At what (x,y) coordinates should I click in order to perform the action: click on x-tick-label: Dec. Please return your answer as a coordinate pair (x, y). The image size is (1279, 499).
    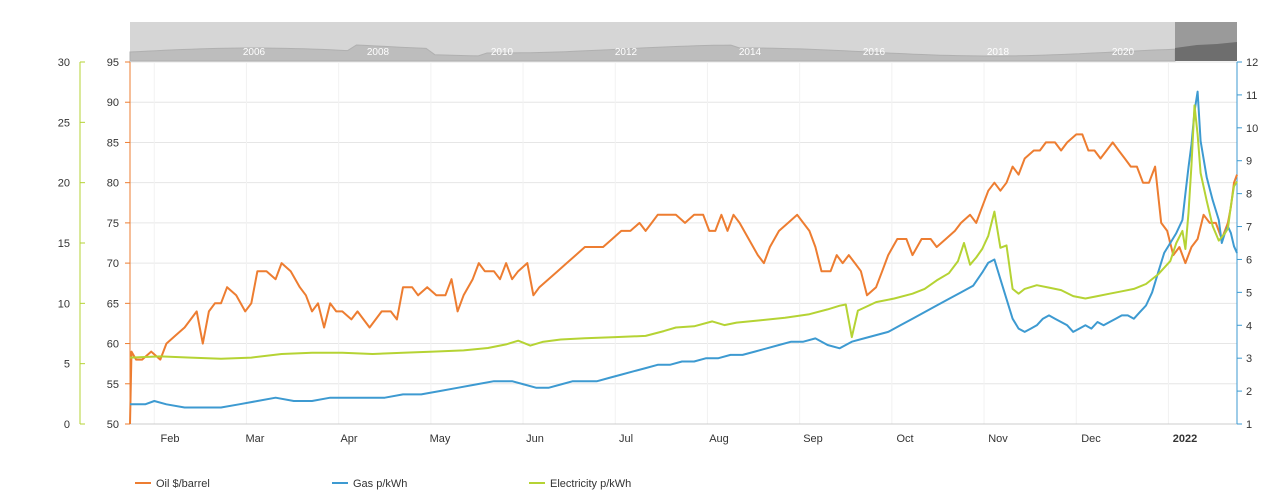
    Looking at the image, I should click on (1091, 439).